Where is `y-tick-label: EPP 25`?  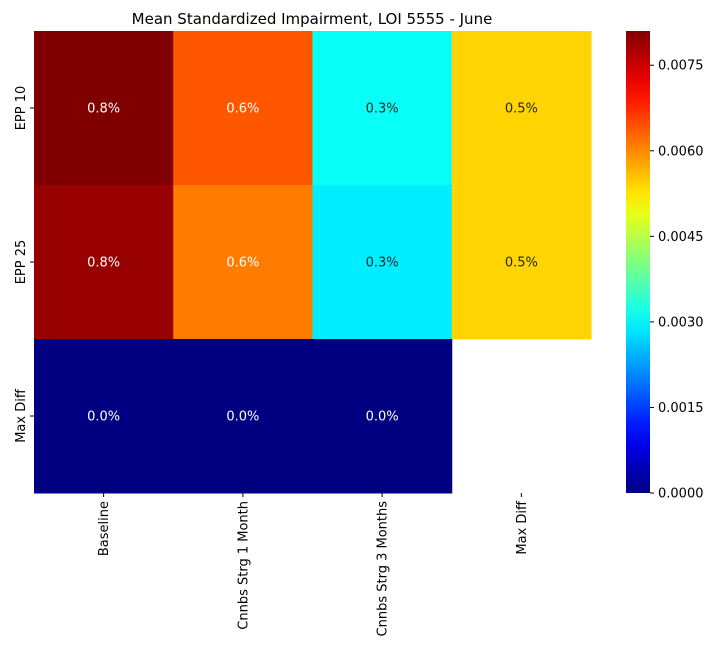
y-tick-label: EPP 25 is located at coordinates (21, 262).